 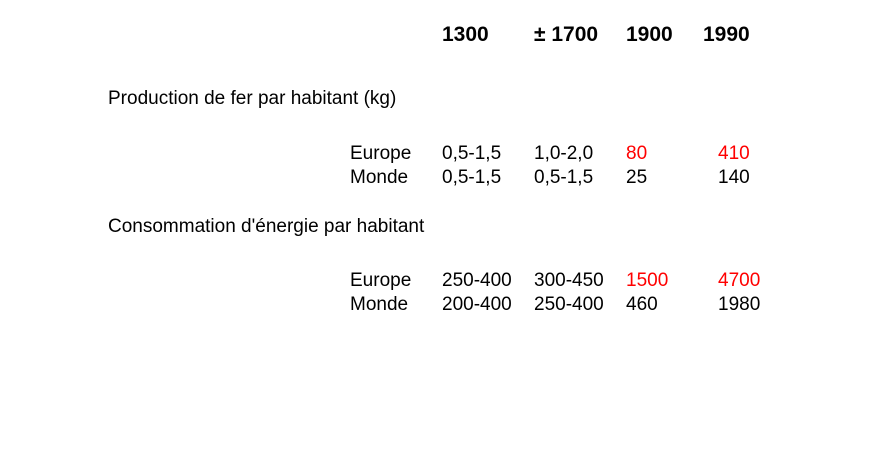 I want to click on cell-value-highlight: 4700, so click(x=739, y=280).